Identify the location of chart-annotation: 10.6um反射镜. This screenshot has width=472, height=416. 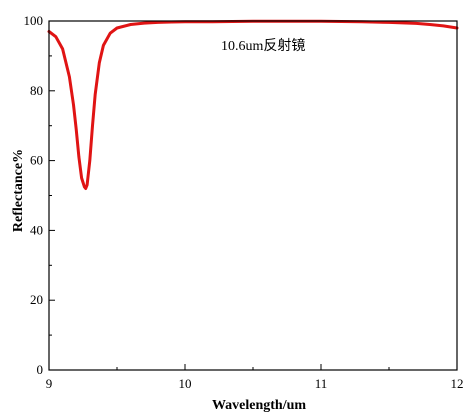
(263, 46).